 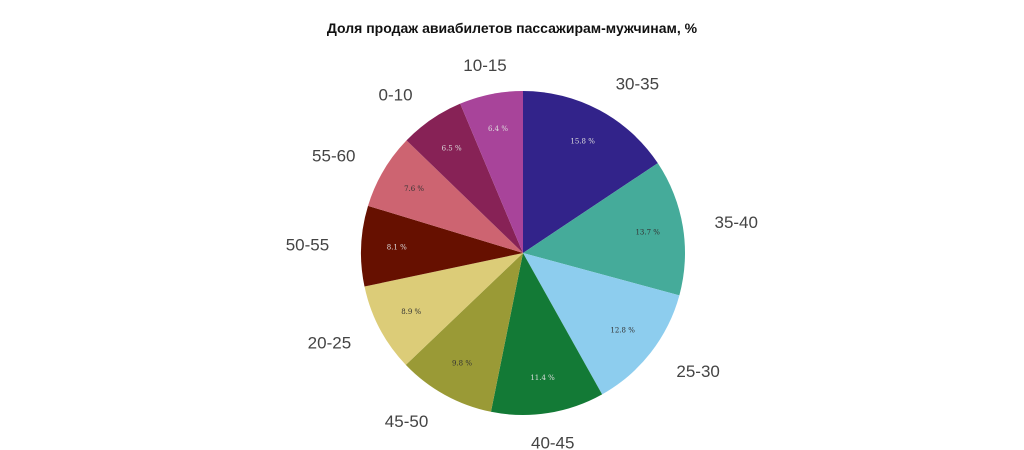 What do you see at coordinates (647, 233) in the screenshot?
I see `data-label: 13.7 %` at bounding box center [647, 233].